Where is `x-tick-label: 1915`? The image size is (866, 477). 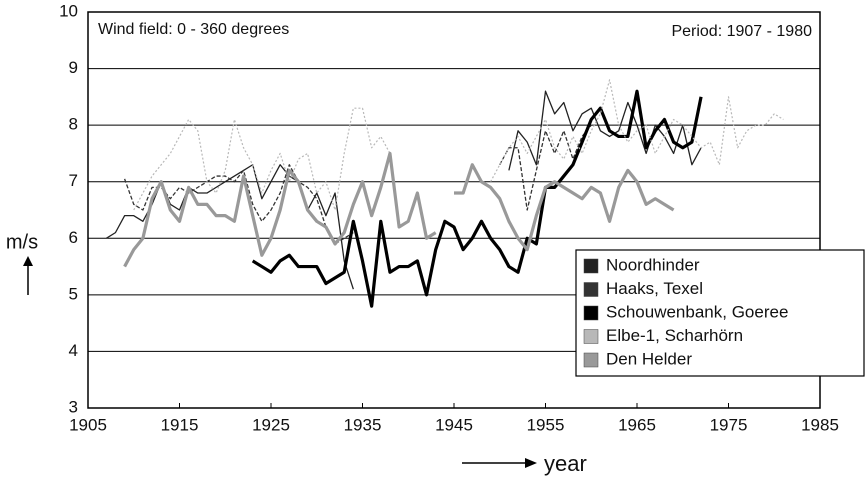
x-tick-label: 1915 is located at coordinates (180, 424).